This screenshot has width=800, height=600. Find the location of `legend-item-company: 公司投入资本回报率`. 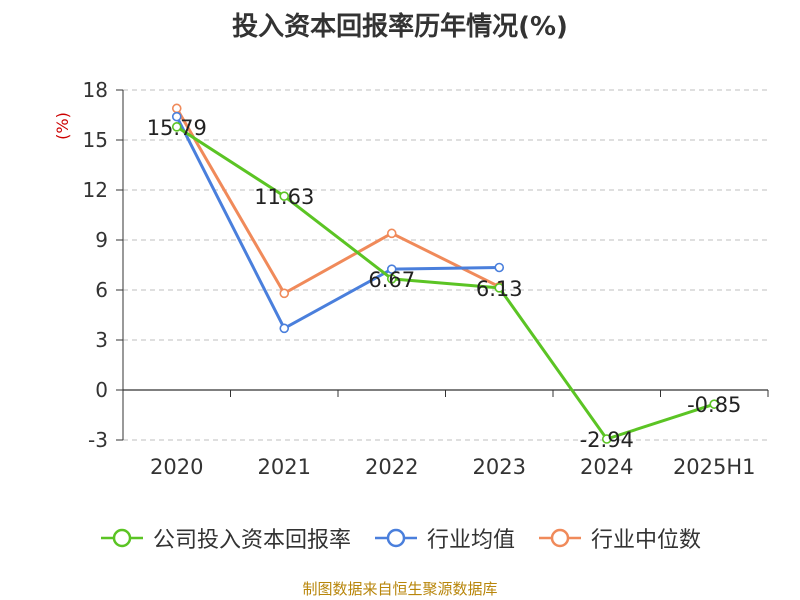

legend-item-company: 公司投入资本回报率 is located at coordinates (225, 538).